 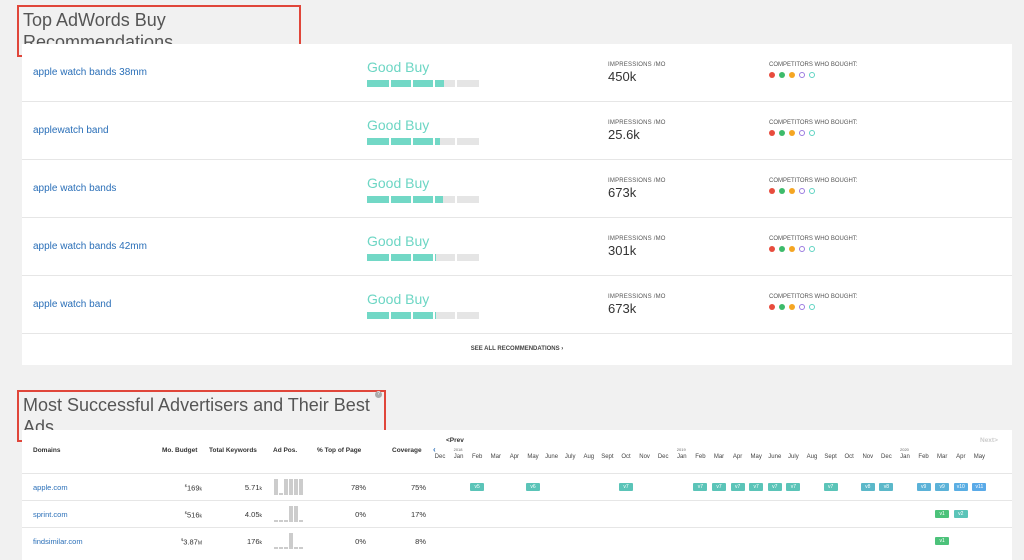 What do you see at coordinates (517, 349) in the screenshot?
I see `see-all-recommendations-link: SEE ALL RECOMMENDATIONS ›` at bounding box center [517, 349].